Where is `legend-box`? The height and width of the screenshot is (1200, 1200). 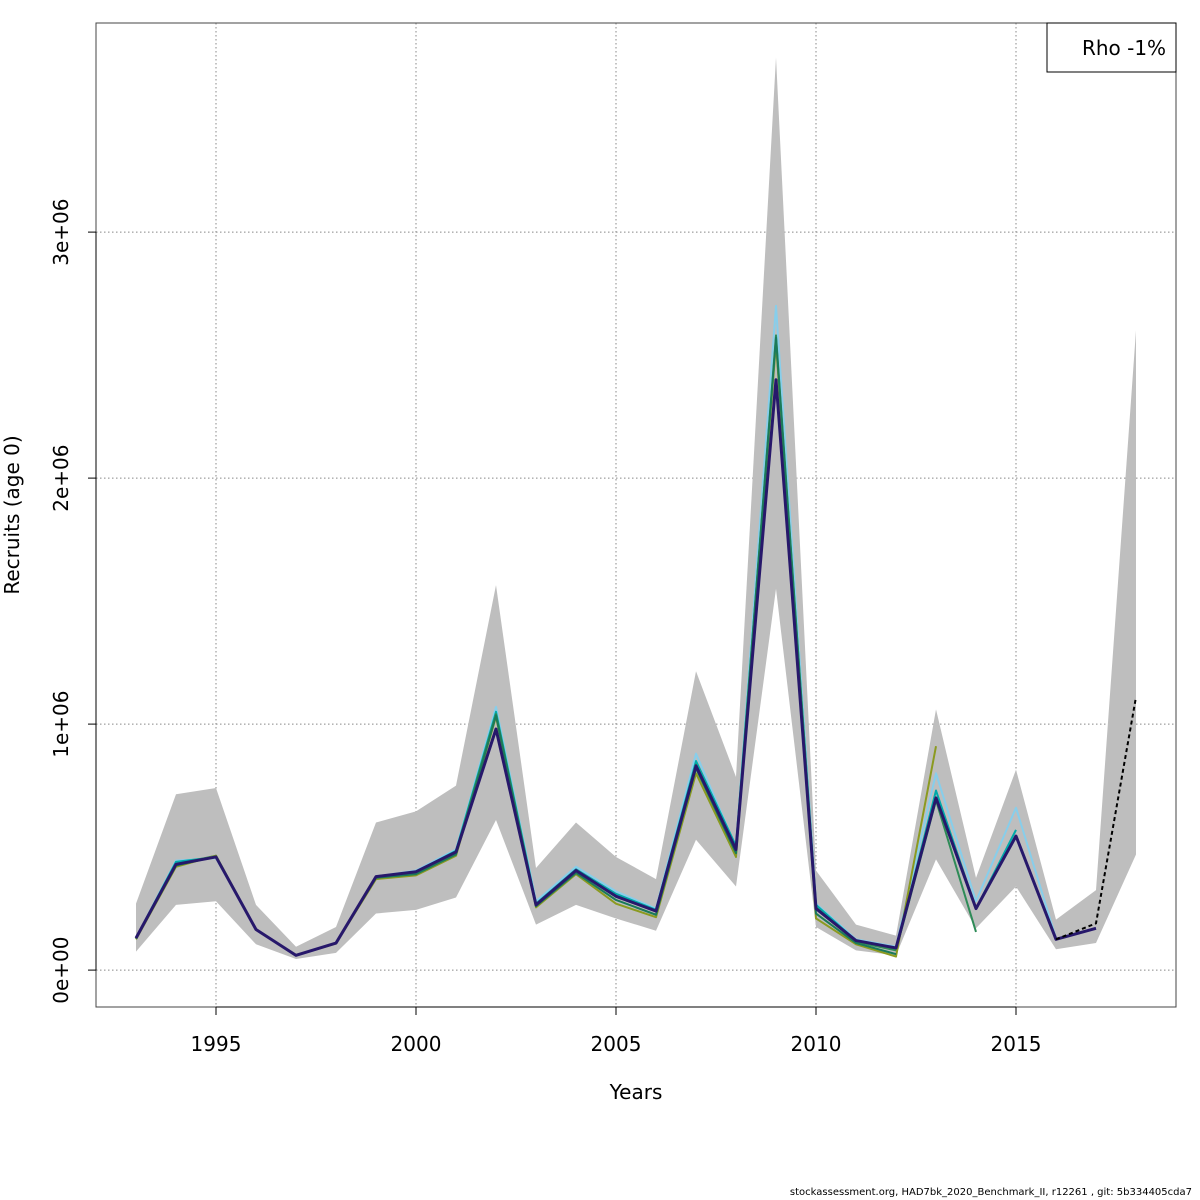 legend-box is located at coordinates (1111, 47).